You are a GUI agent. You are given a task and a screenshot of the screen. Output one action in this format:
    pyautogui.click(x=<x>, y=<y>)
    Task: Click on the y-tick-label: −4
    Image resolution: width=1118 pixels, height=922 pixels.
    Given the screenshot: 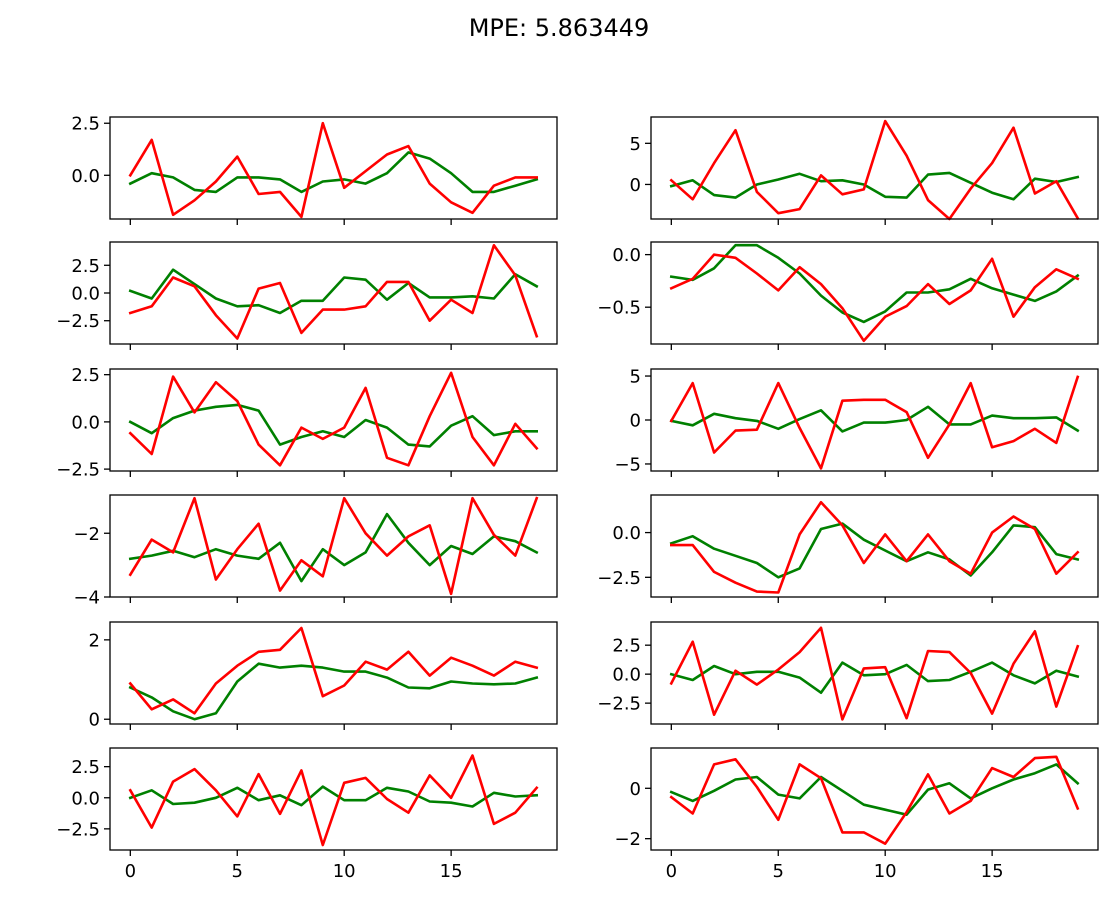 What is the action you would take?
    pyautogui.click(x=86, y=598)
    